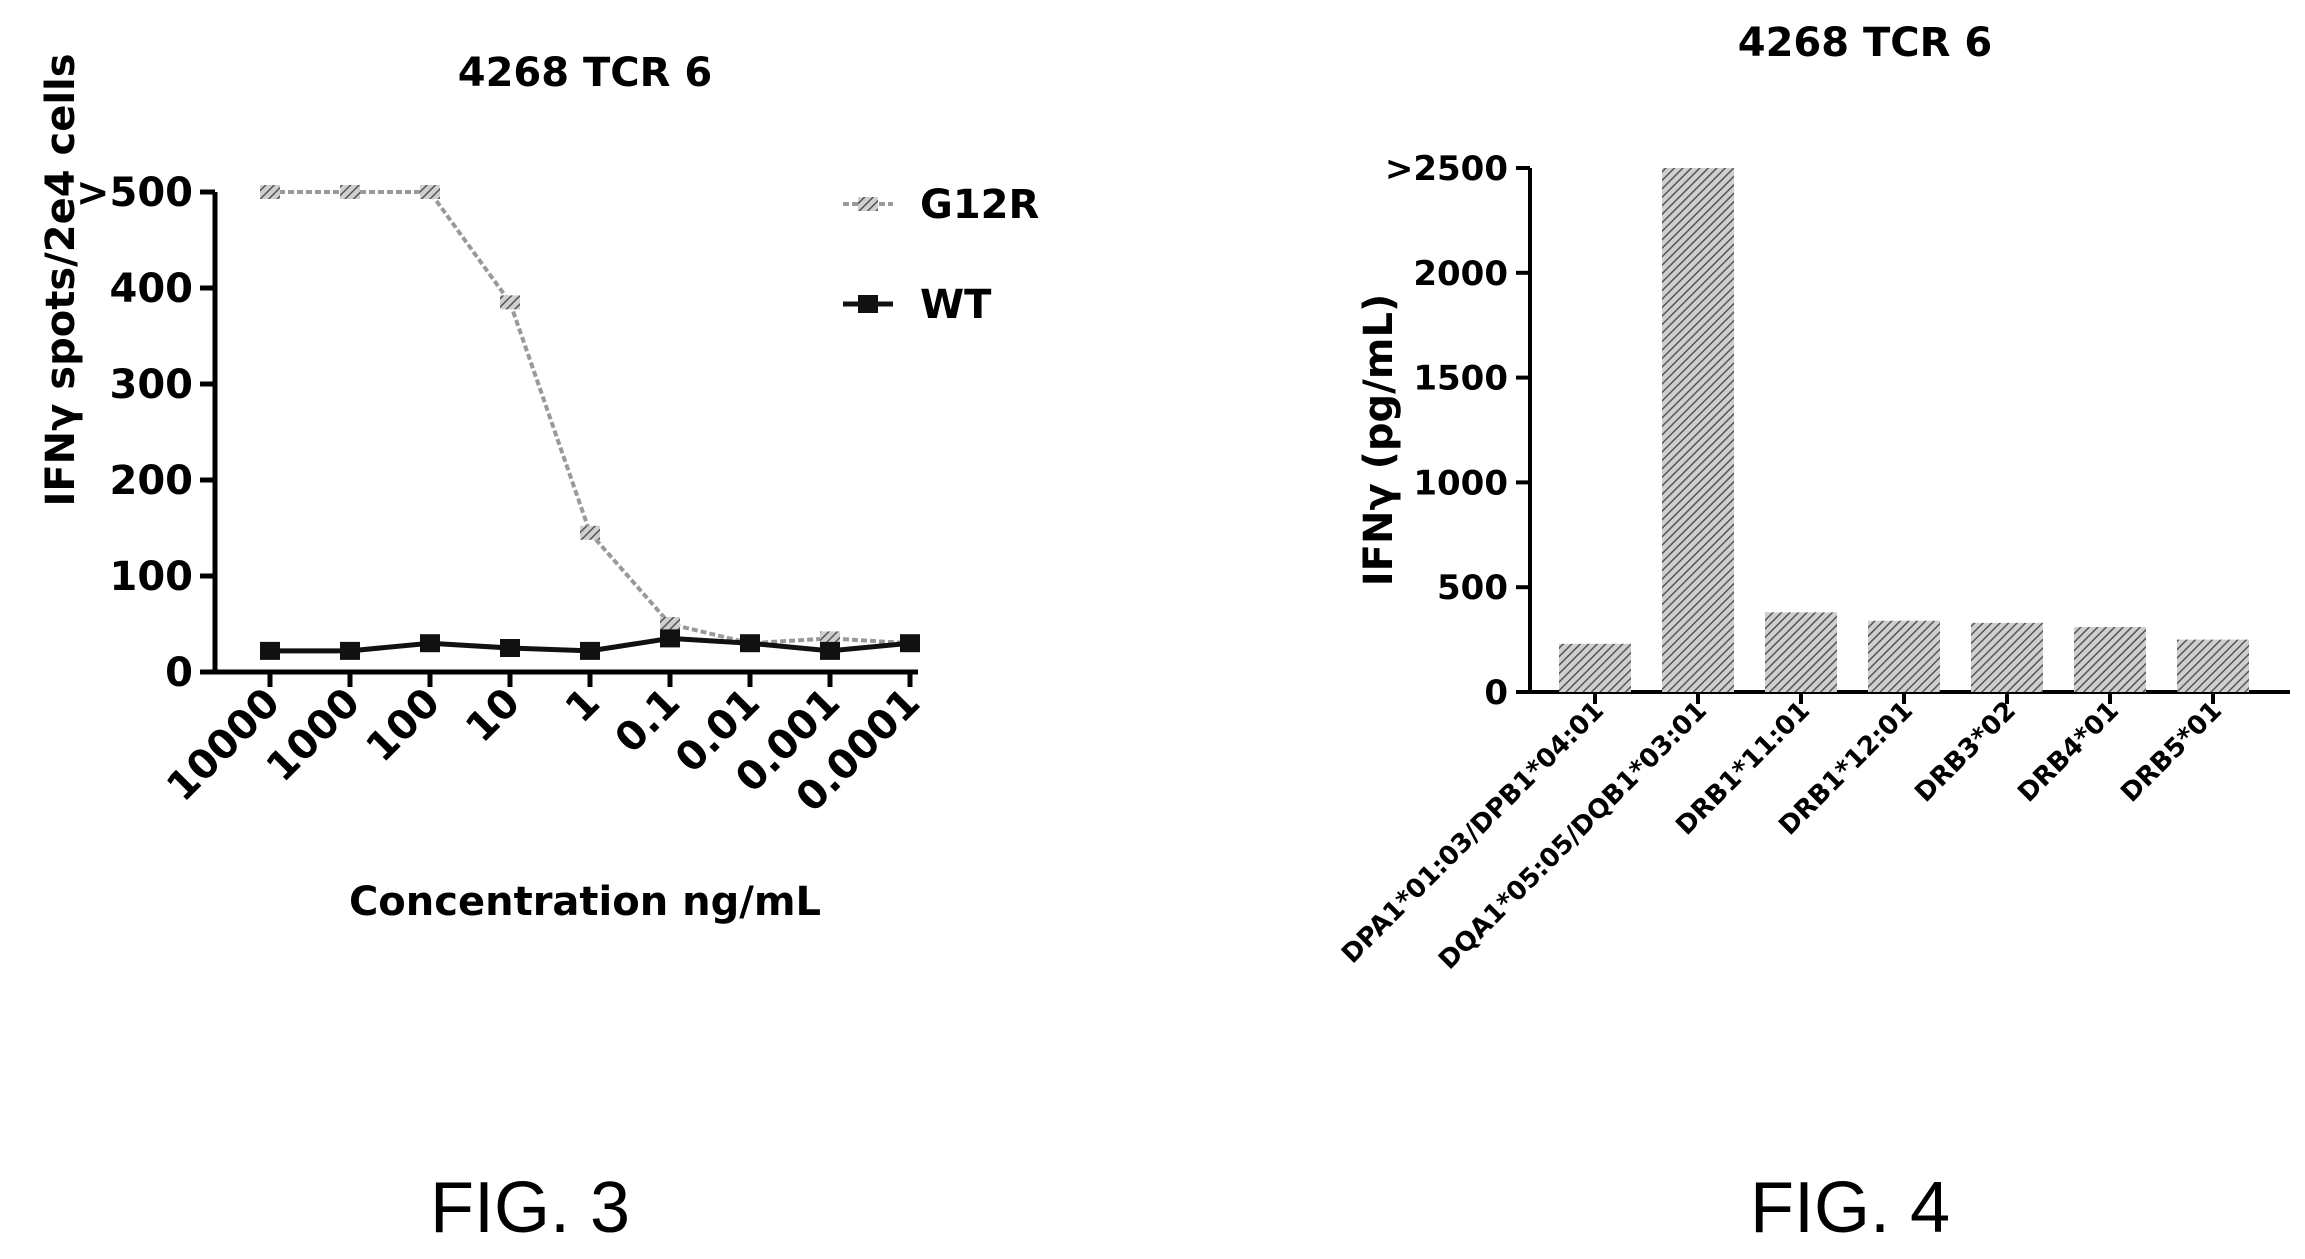 The height and width of the screenshot is (1259, 2305). I want to click on fig3-x-tick-label: 10, so click(493, 716).